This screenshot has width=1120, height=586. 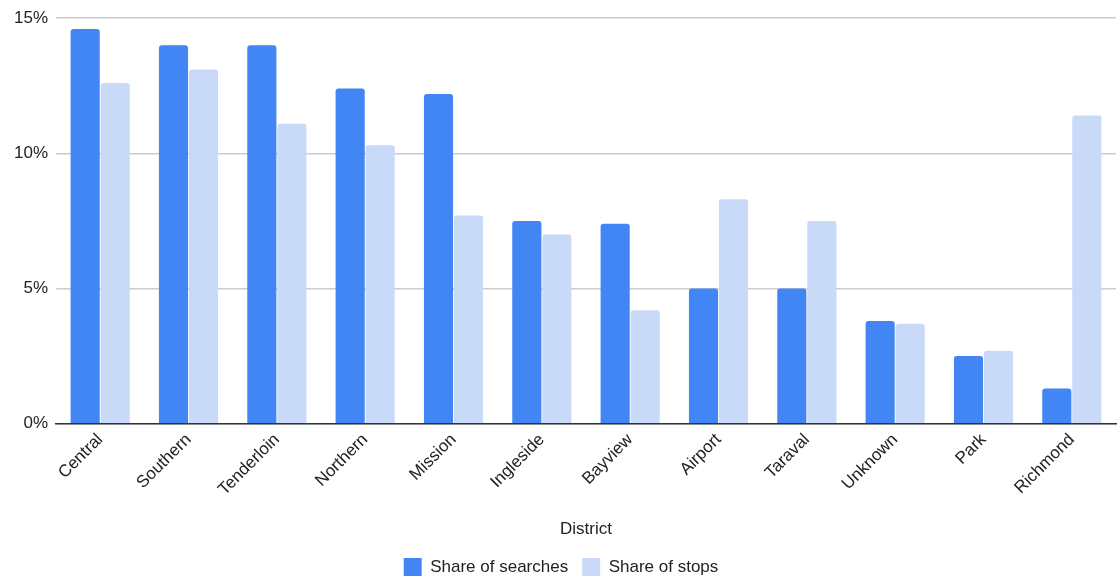 I want to click on y-tick-label: 0%, so click(x=36, y=423).